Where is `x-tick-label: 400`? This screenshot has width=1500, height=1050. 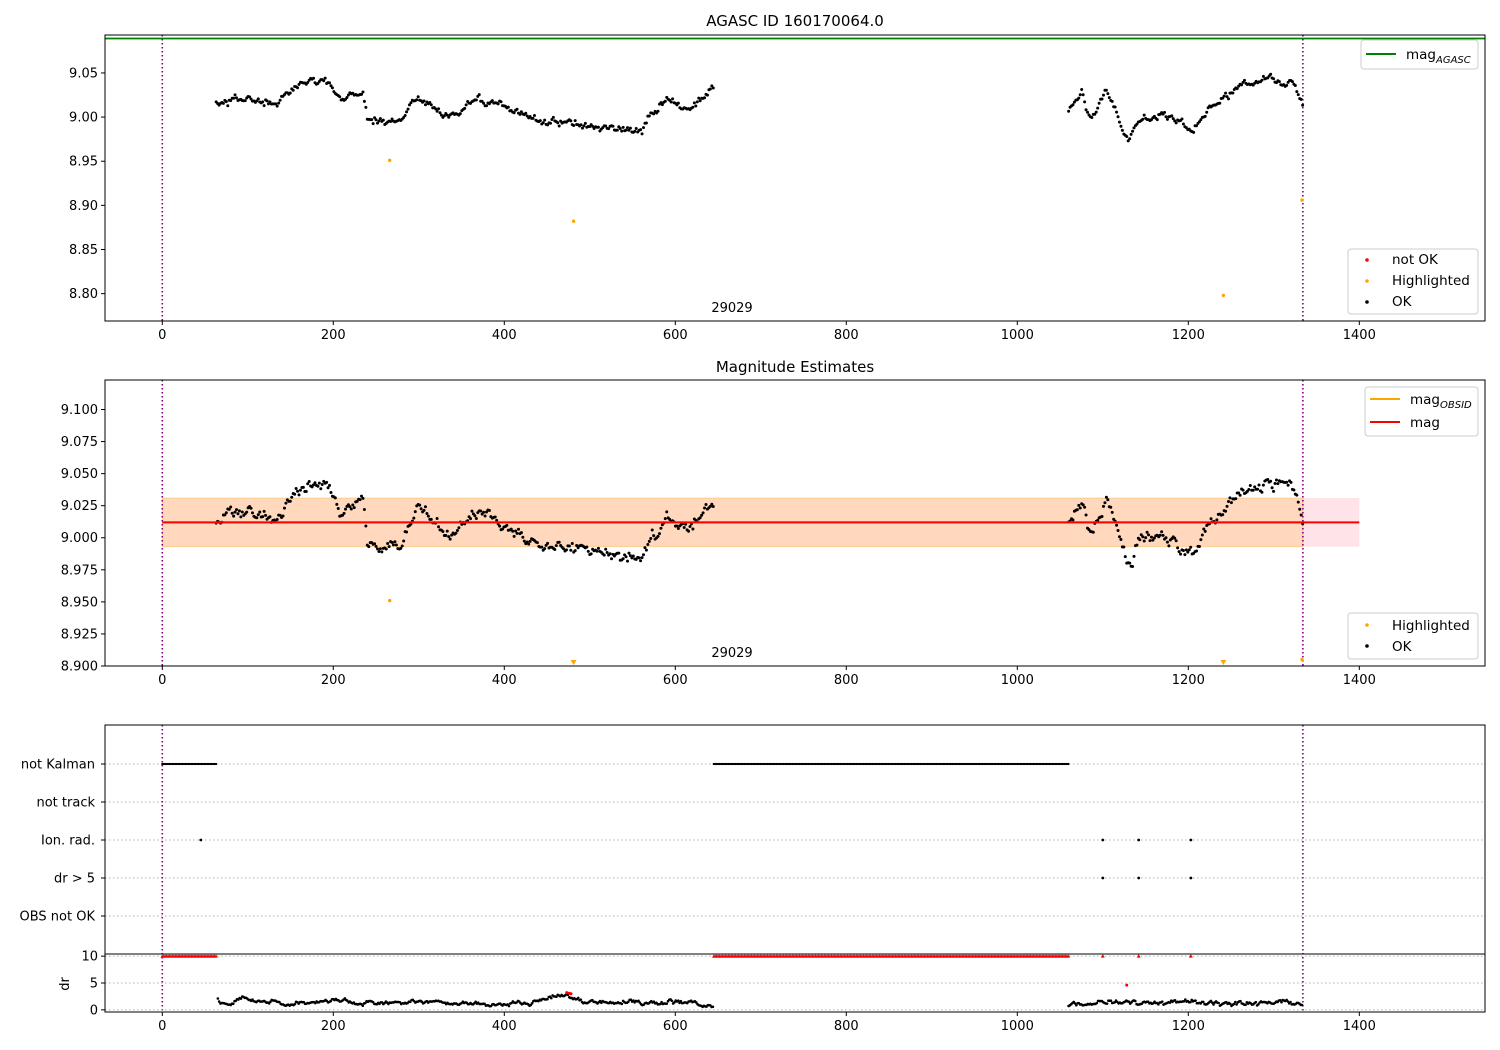
x-tick-label: 400 is located at coordinates (504, 1026).